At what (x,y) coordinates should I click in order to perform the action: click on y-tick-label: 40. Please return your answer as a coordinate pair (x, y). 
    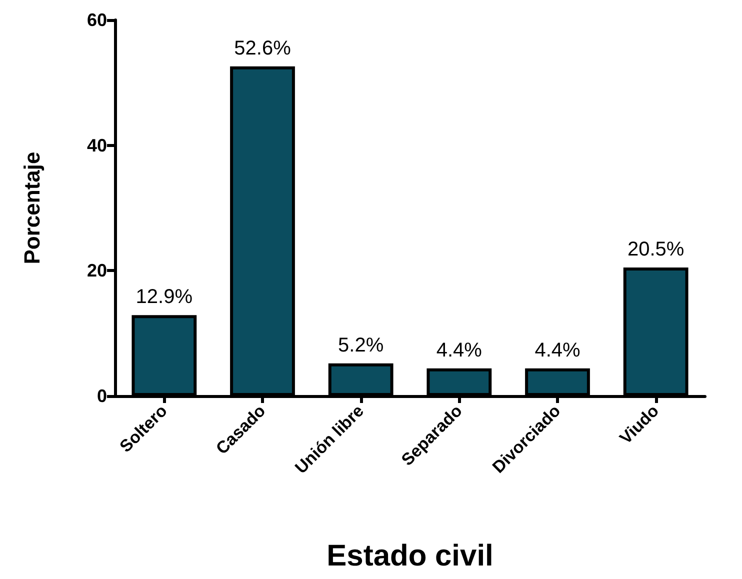
    Looking at the image, I should click on (96, 145).